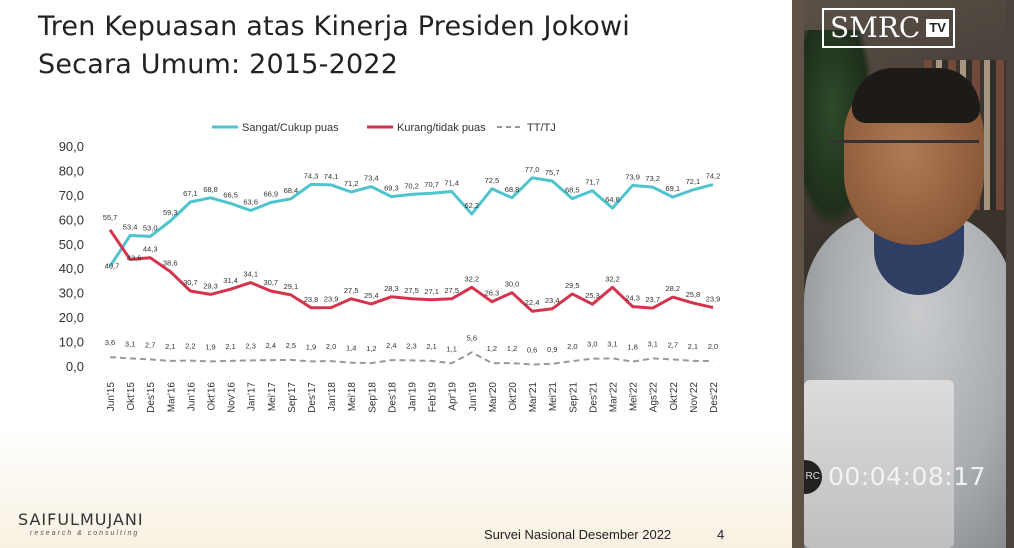 This screenshot has height=548, width=1014. I want to click on y-tick-label: 0,0, so click(75, 366).